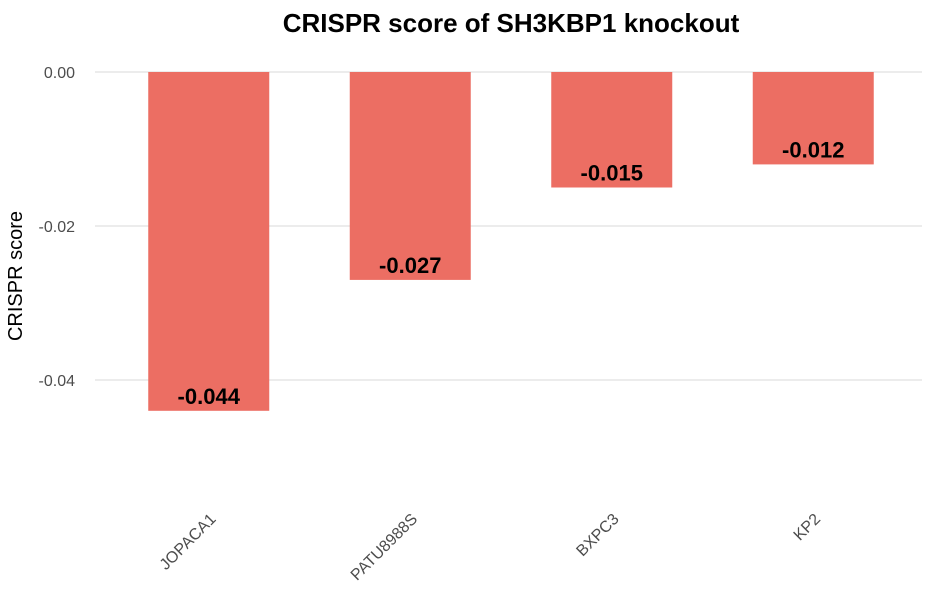 This screenshot has width=945, height=607. I want to click on y-tick-label: 0.00, so click(59, 73).